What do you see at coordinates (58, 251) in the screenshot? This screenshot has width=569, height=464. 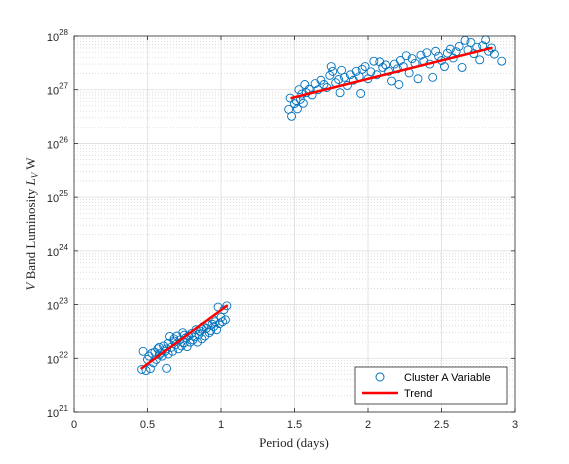 I see `y-tick-label: 1024` at bounding box center [58, 251].